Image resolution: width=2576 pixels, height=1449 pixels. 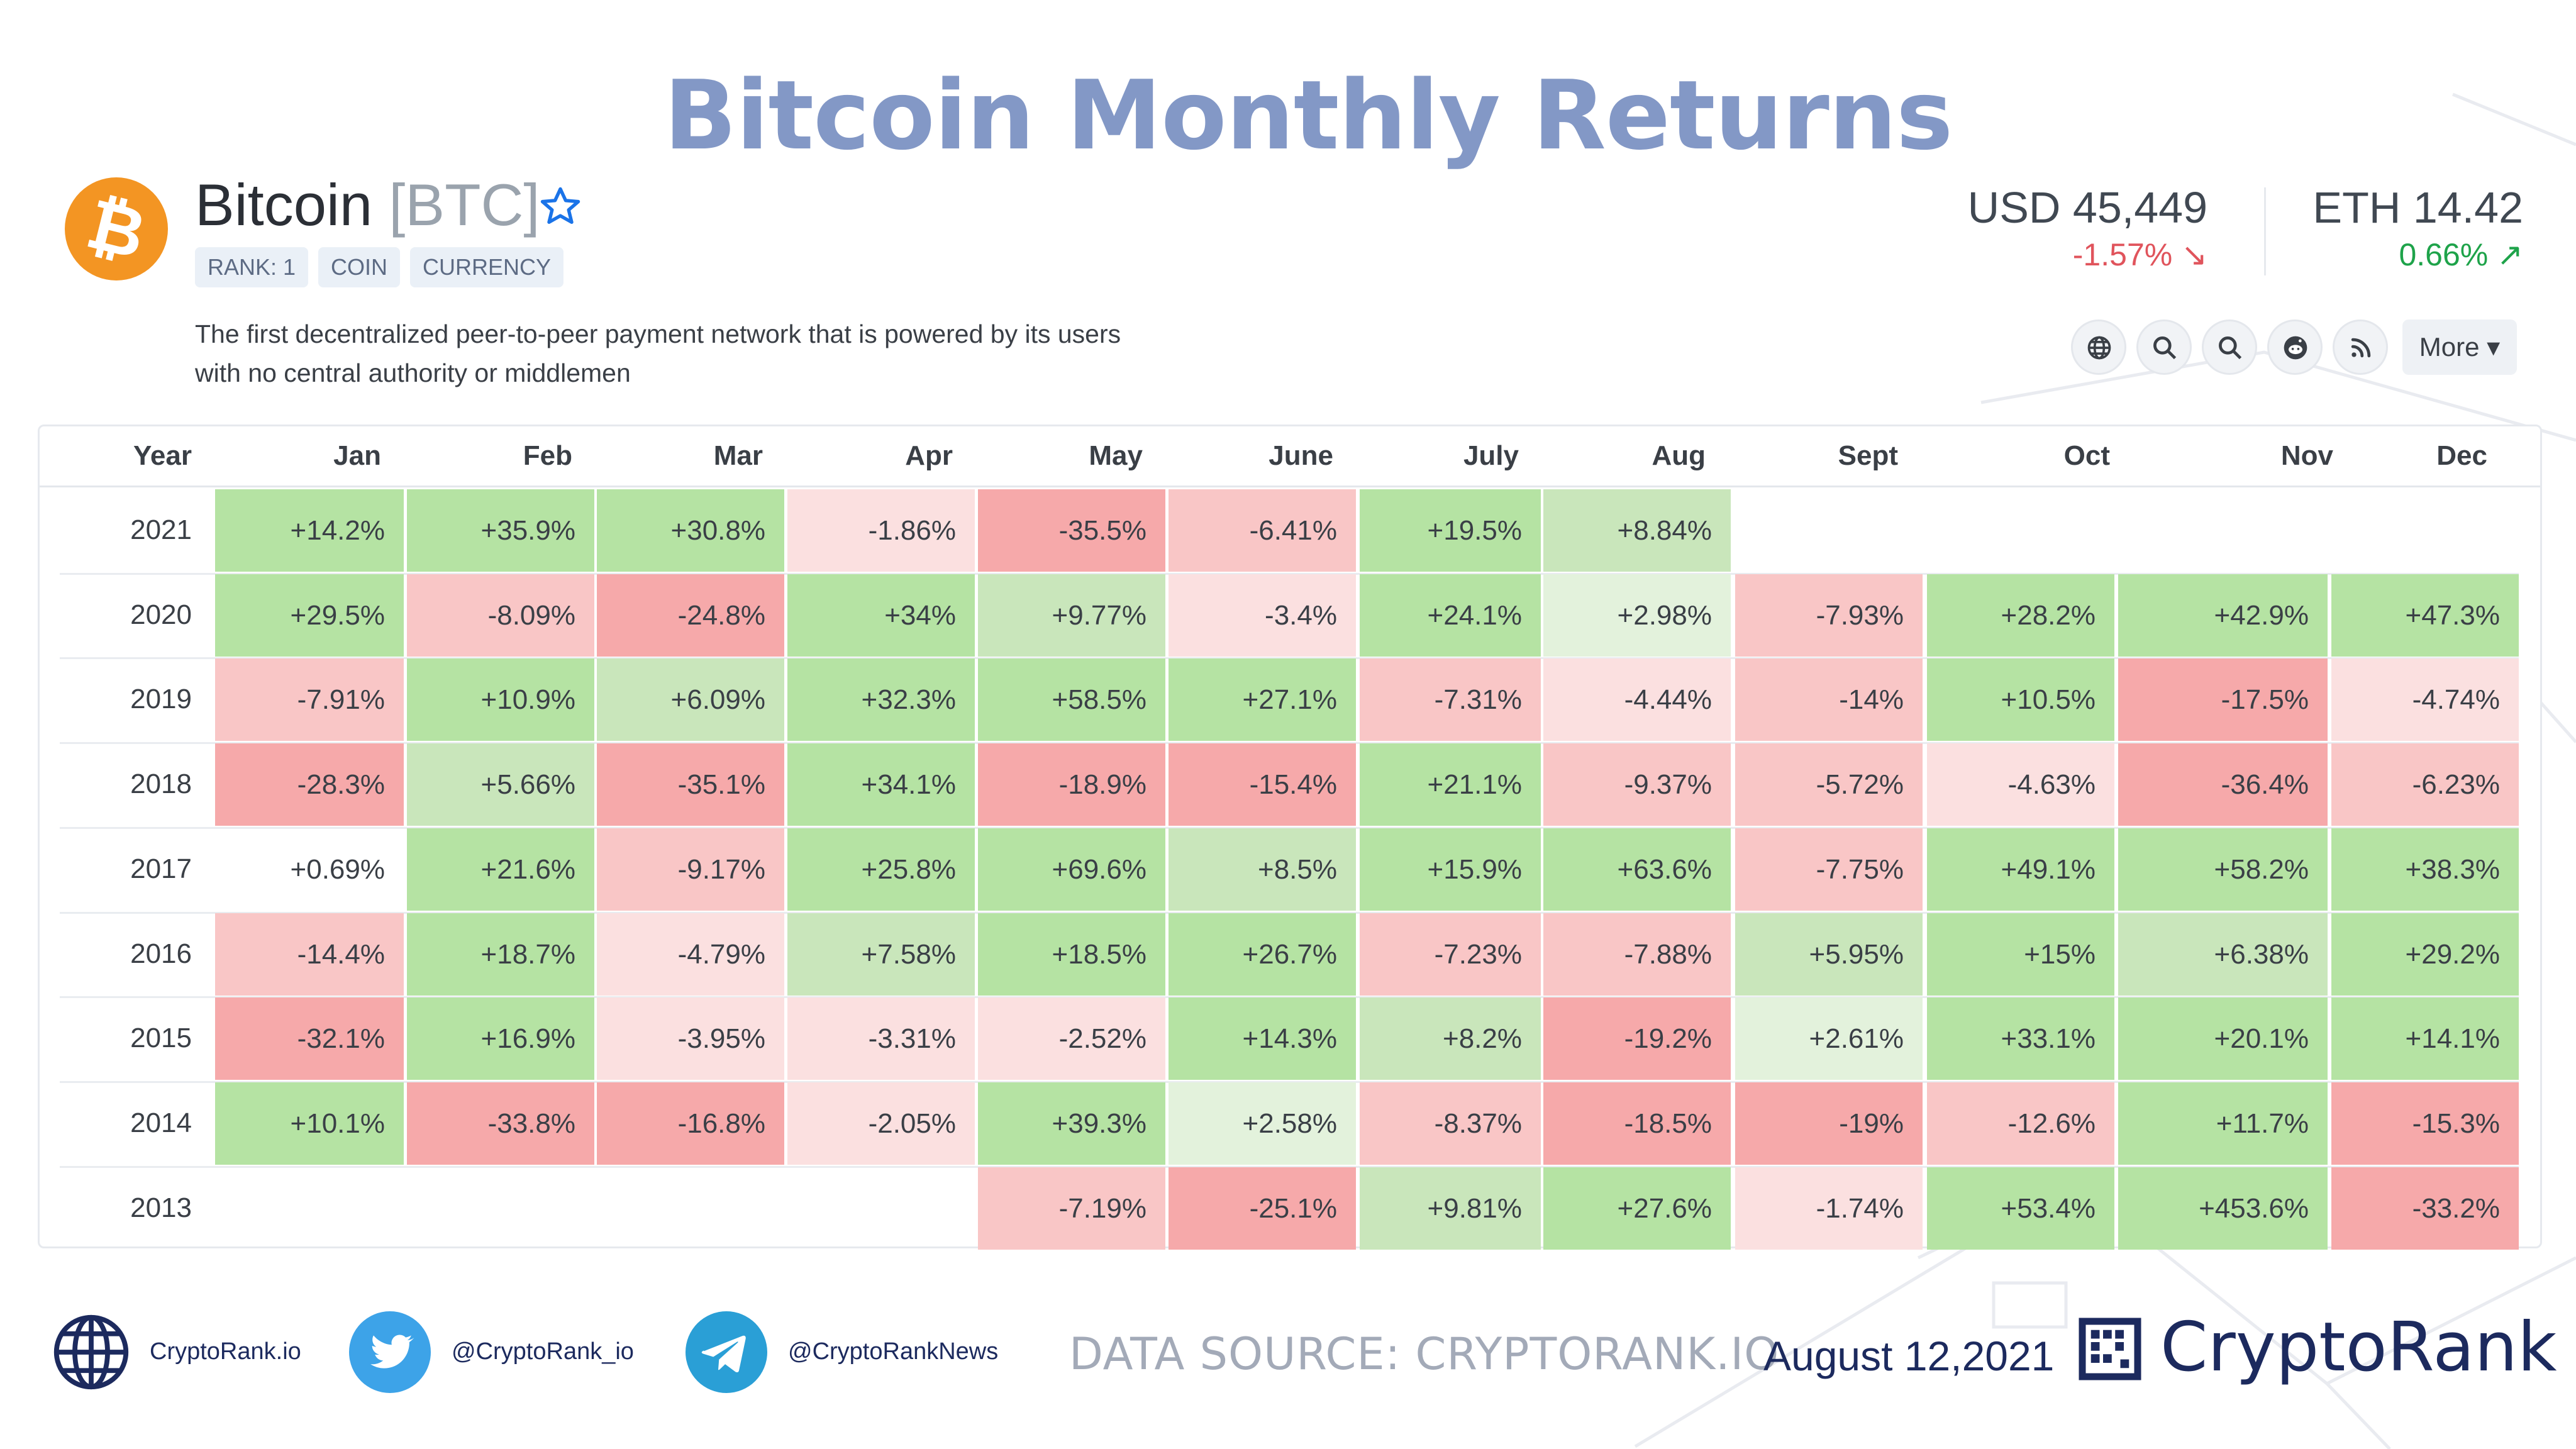 I want to click on return-cell: -18.9%, so click(x=1071, y=784).